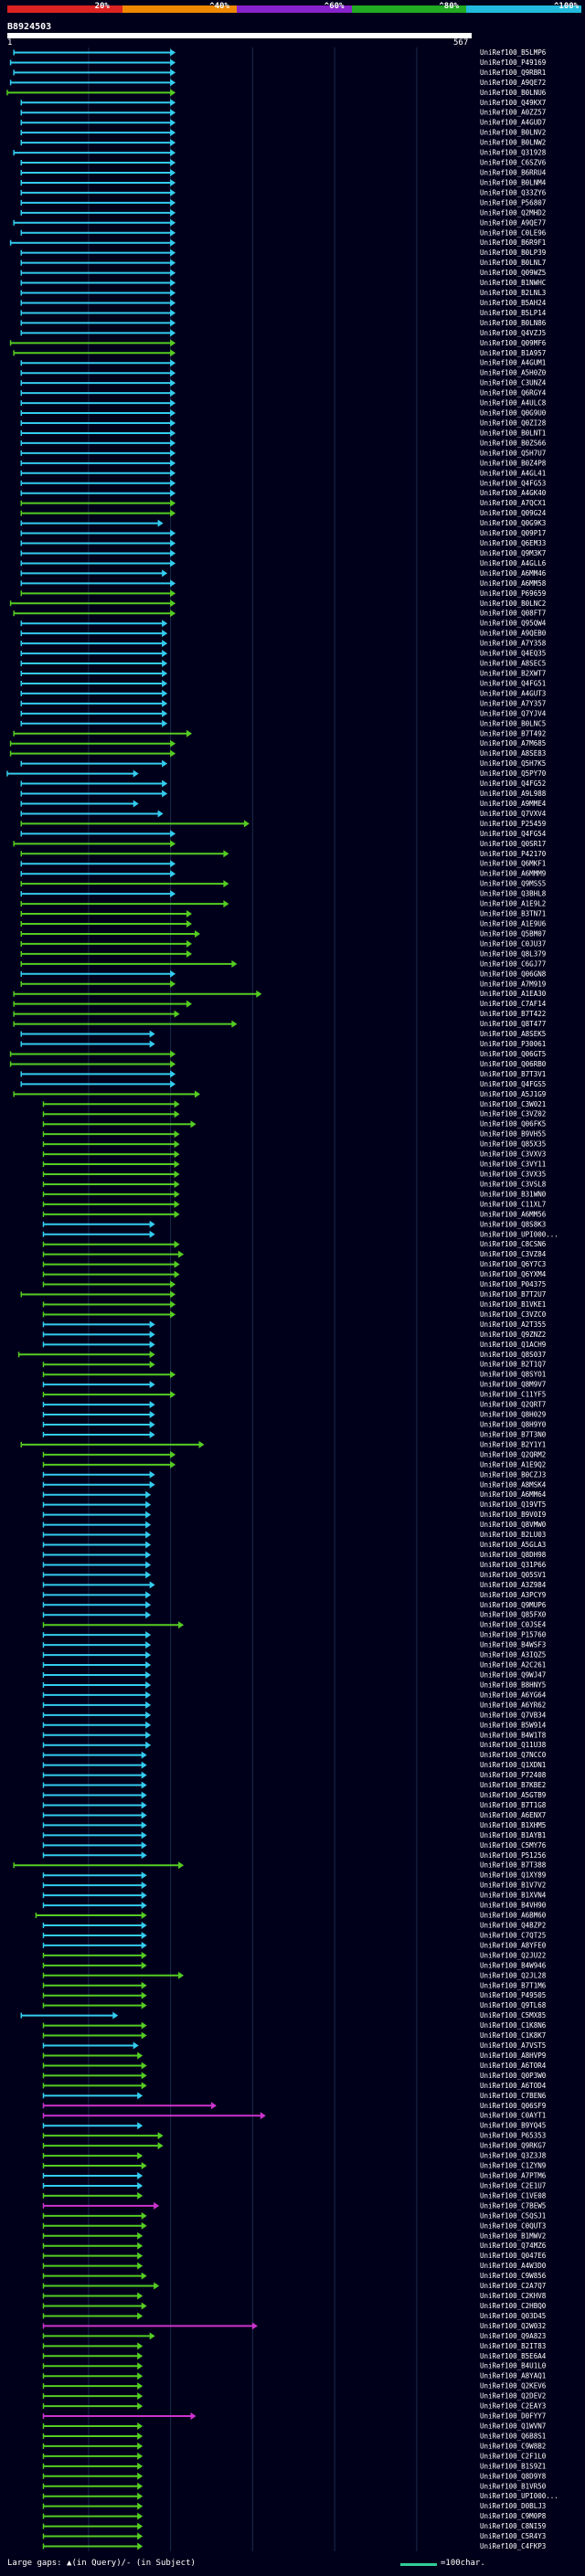 The width and height of the screenshot is (585, 2576). Describe the element at coordinates (513, 2356) in the screenshot. I see `hit-label: UniRef100_B5E6A4` at that location.